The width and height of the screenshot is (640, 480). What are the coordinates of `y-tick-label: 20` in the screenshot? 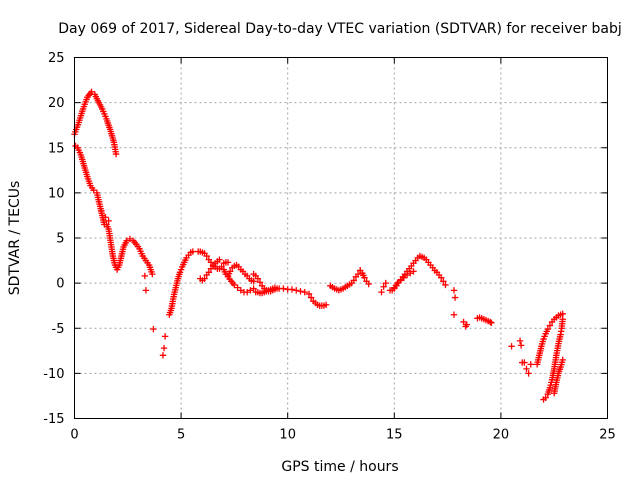 It's located at (56, 103).